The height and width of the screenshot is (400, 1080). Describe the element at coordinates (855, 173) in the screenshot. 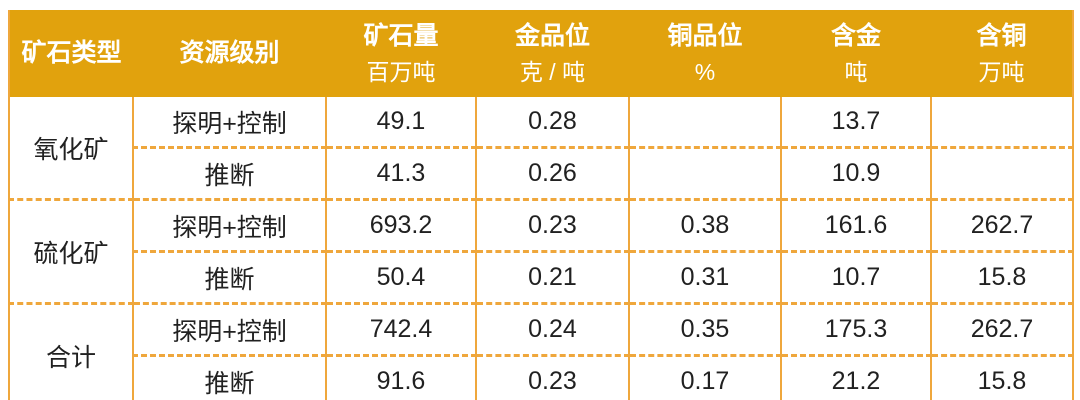

I see `contained-gold-cell: 10.9` at that location.